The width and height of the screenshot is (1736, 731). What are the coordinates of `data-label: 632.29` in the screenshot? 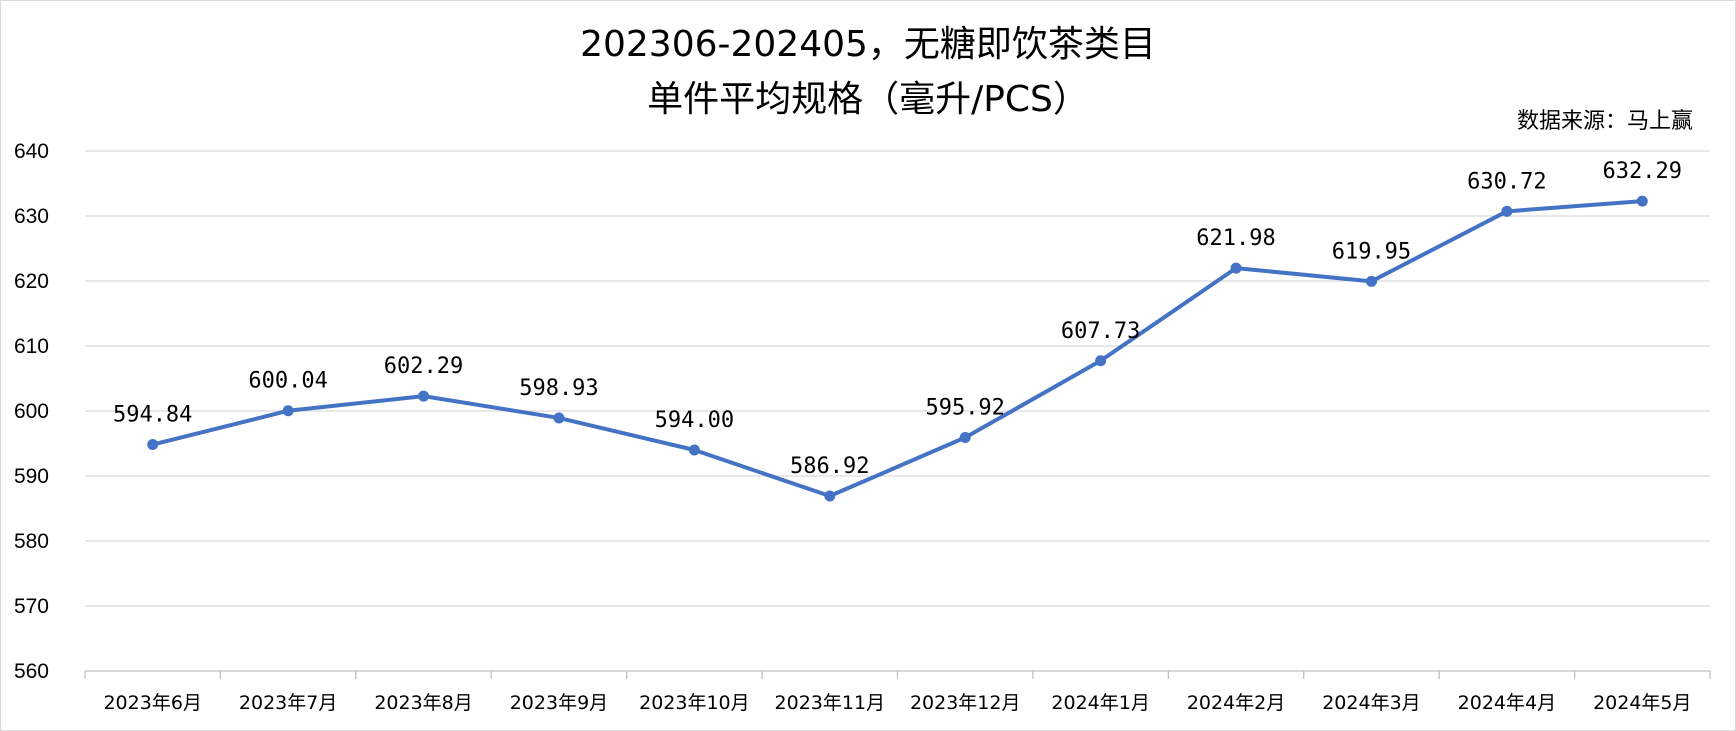 It's located at (1642, 171).